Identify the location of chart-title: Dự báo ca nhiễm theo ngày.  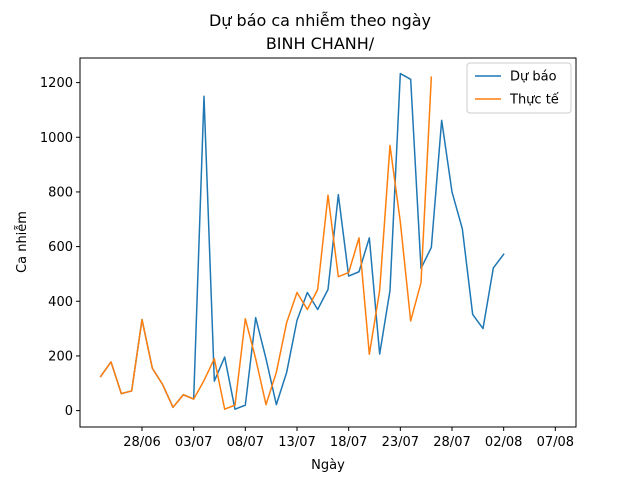
(320, 20).